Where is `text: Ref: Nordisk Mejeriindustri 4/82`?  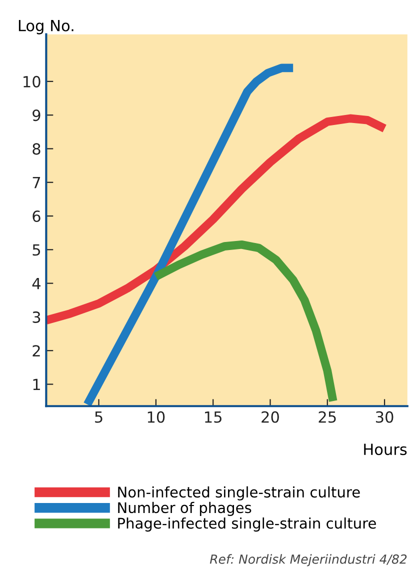
text: Ref: Nordisk Mejeriindustri 4/82 is located at coordinates (308, 560).